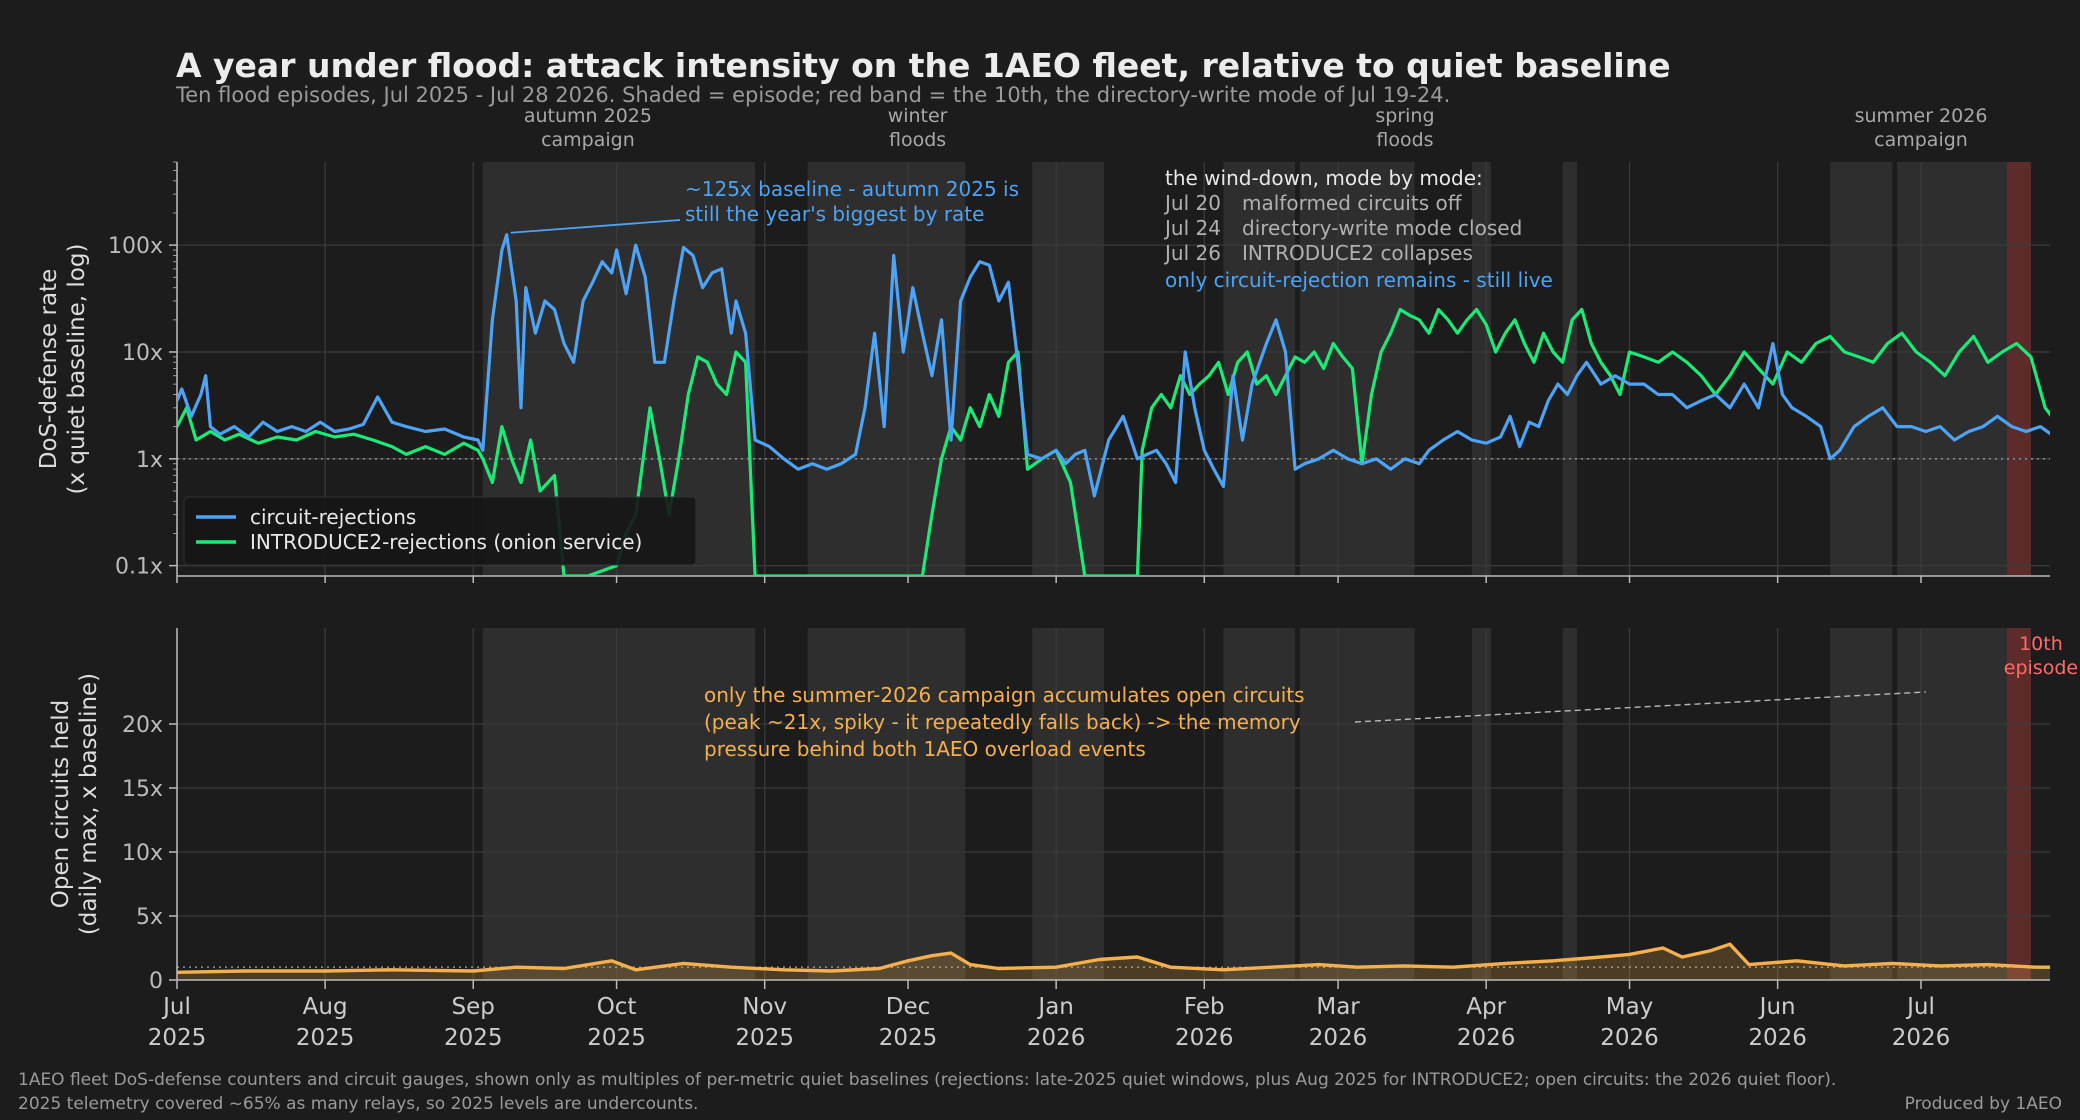 This screenshot has height=1120, width=2080. I want to click on bottom-ylabel-line2: (daily max, x baseline), so click(89, 804).